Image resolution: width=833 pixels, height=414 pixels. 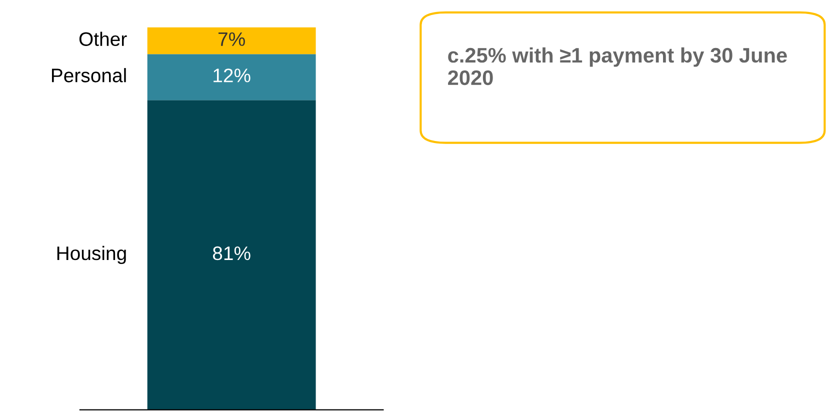 I want to click on data-label: 12%, so click(x=232, y=75).